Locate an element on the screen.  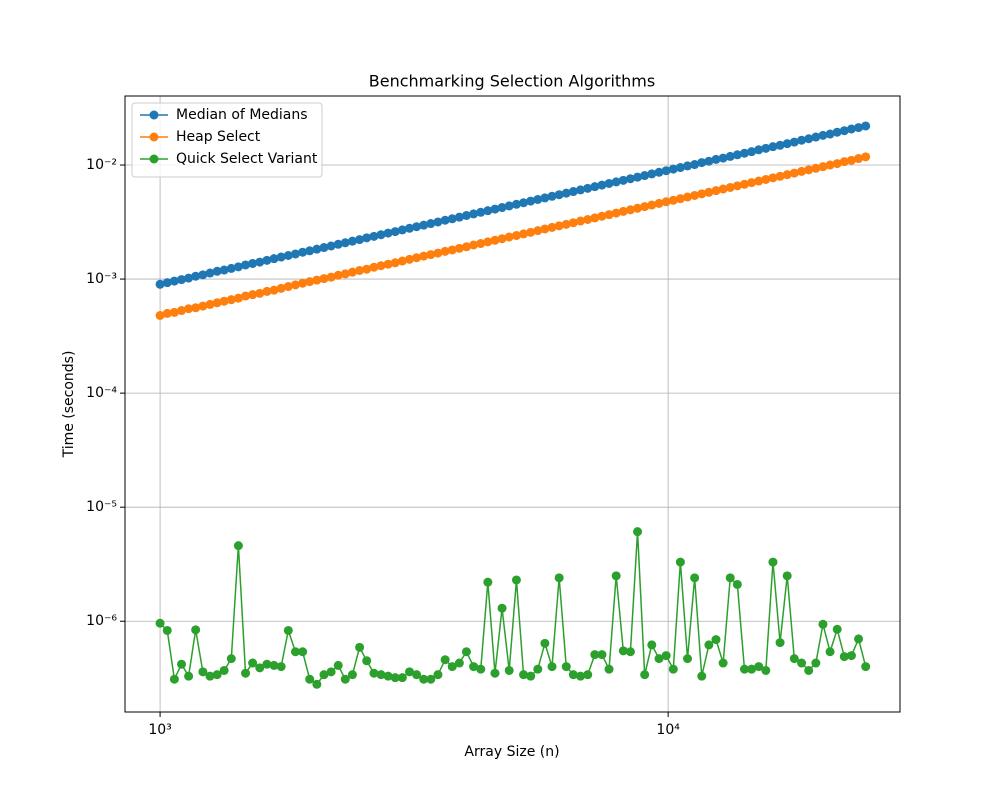
chart-title: Benchmarking Selection Algorithms is located at coordinates (512, 81).